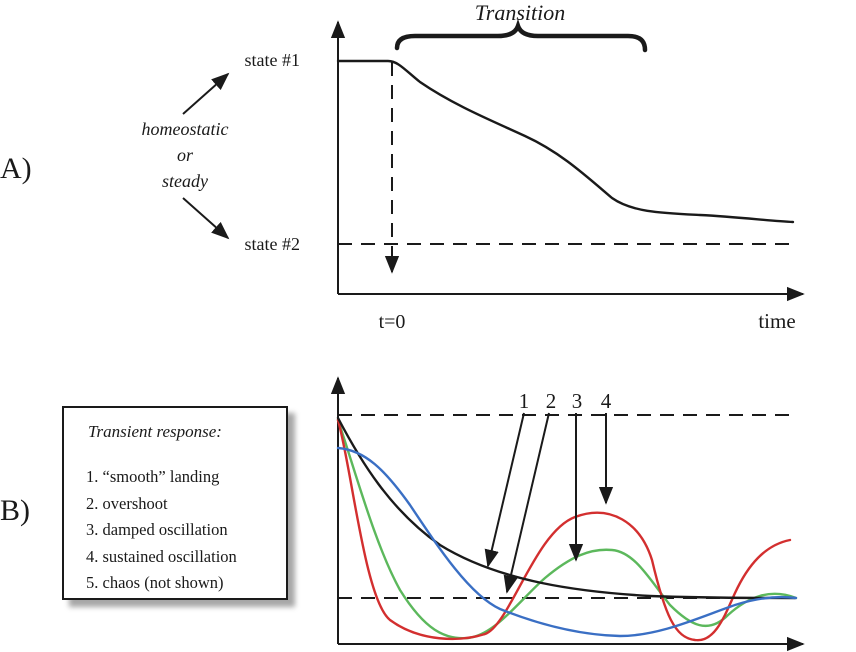 Image resolution: width=856 pixels, height=652 pixels. I want to click on transition-curve, so click(565, 141).